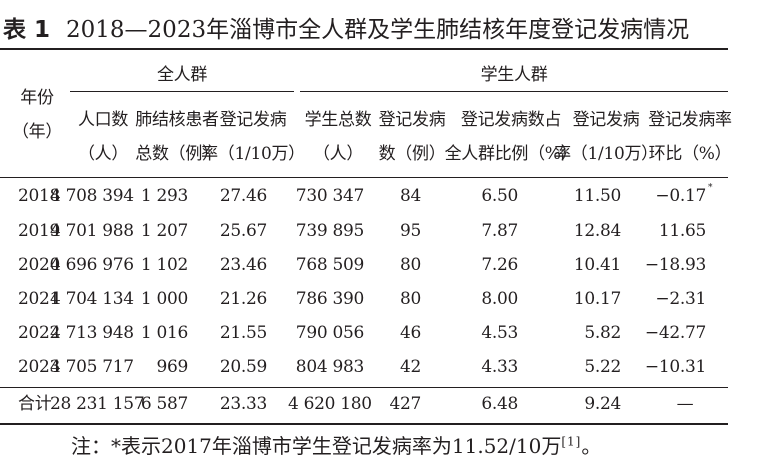  I want to click on table-cell: 23.46, so click(243, 265).